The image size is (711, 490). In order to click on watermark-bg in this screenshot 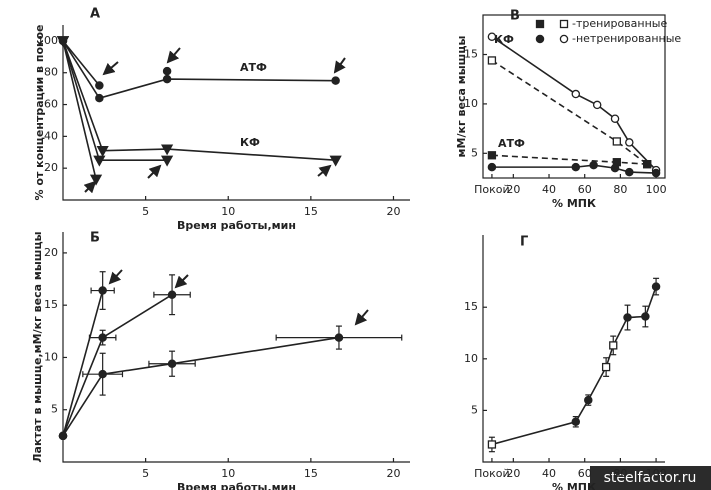, I will do `click(650, 478)`.